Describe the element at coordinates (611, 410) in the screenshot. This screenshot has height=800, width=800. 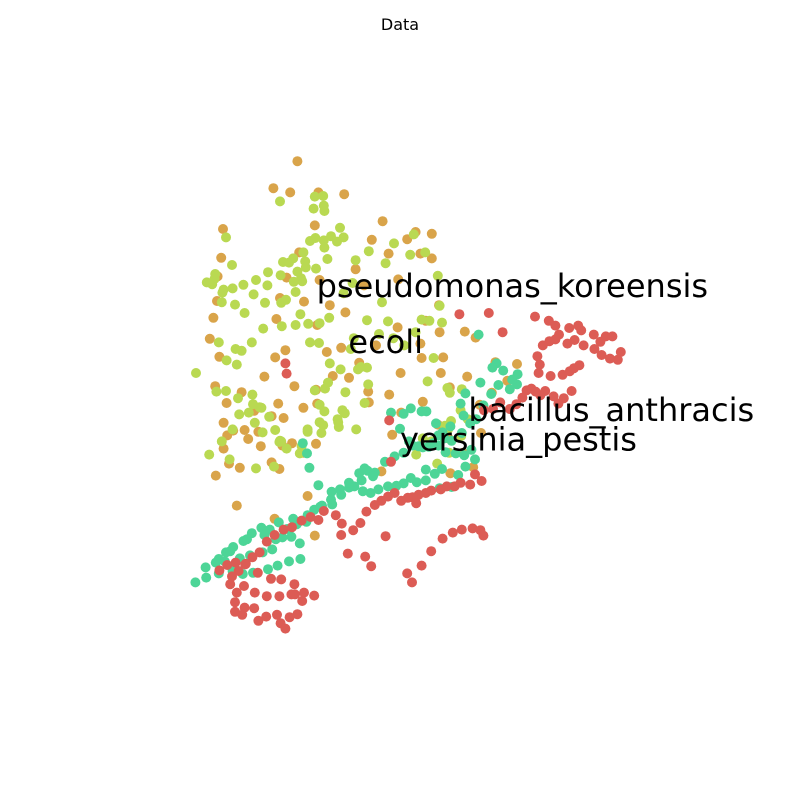
I see `cluster-label: bacillus_anthracis` at that location.